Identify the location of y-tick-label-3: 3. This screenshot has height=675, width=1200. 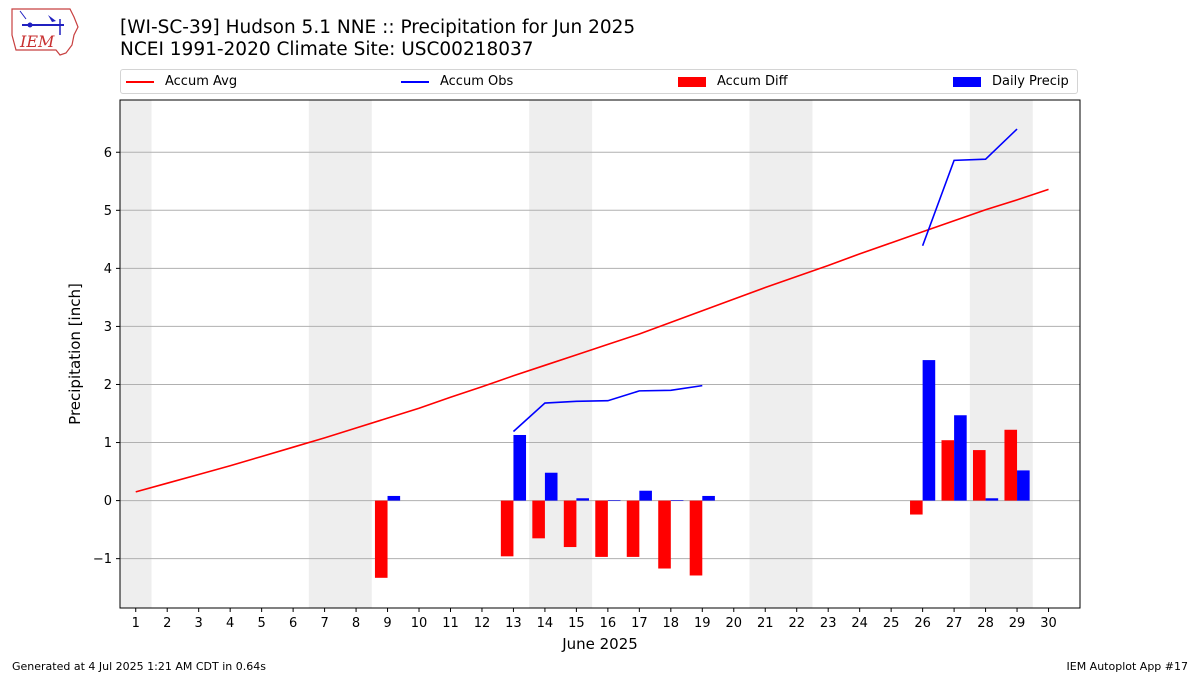
(108, 327).